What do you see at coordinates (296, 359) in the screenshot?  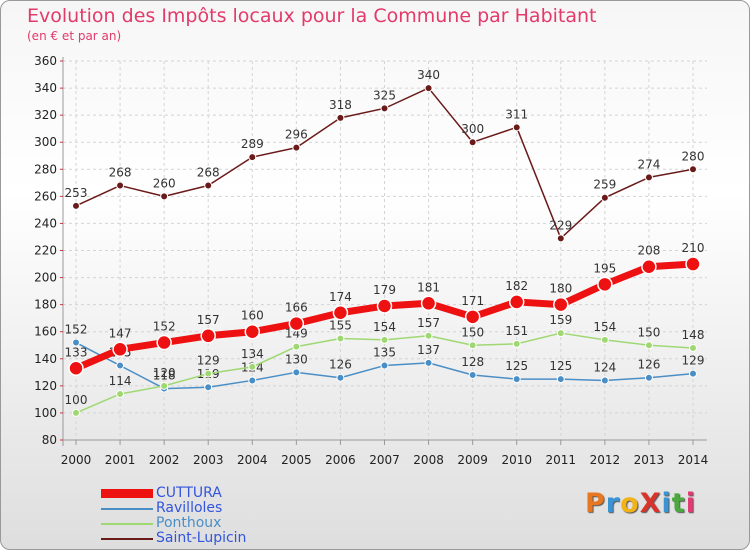 I see `data-label: 130` at bounding box center [296, 359].